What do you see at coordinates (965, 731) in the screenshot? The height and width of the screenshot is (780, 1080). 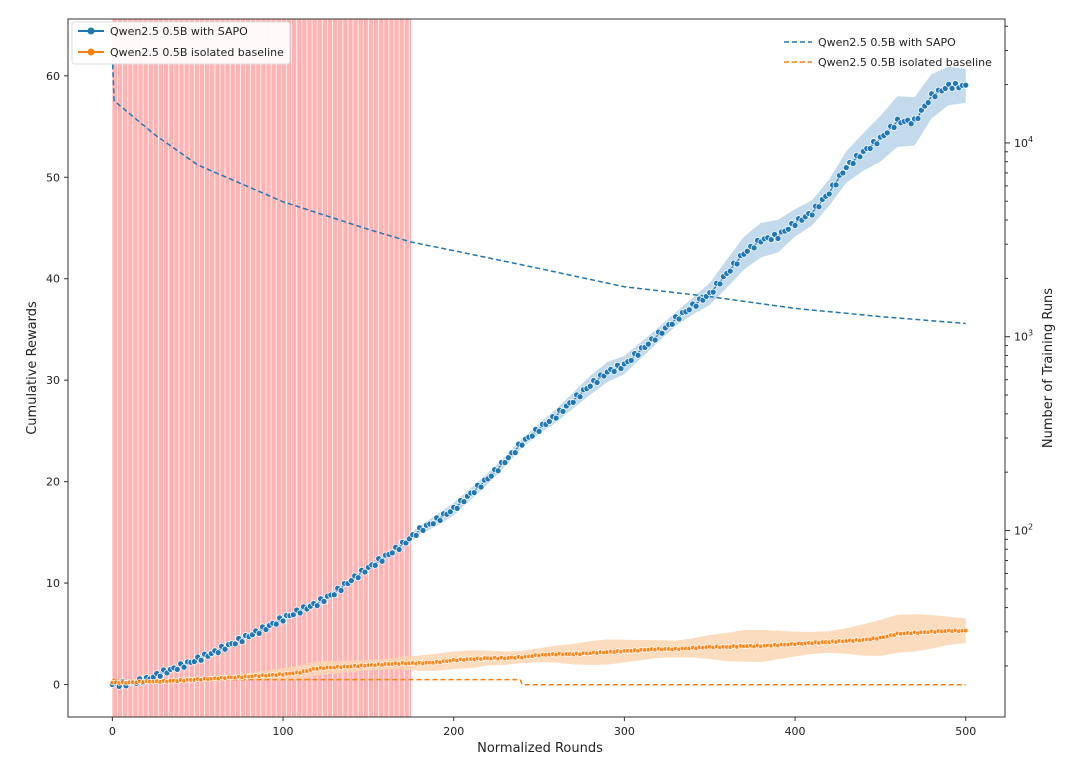 I see `x-tick-label: 500` at bounding box center [965, 731].